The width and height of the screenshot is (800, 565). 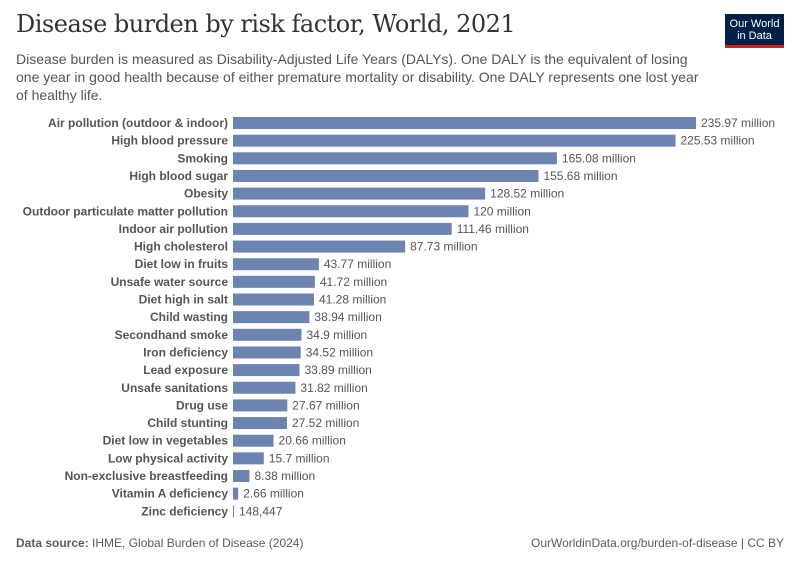 What do you see at coordinates (206, 194) in the screenshot?
I see `category-label: Obesity` at bounding box center [206, 194].